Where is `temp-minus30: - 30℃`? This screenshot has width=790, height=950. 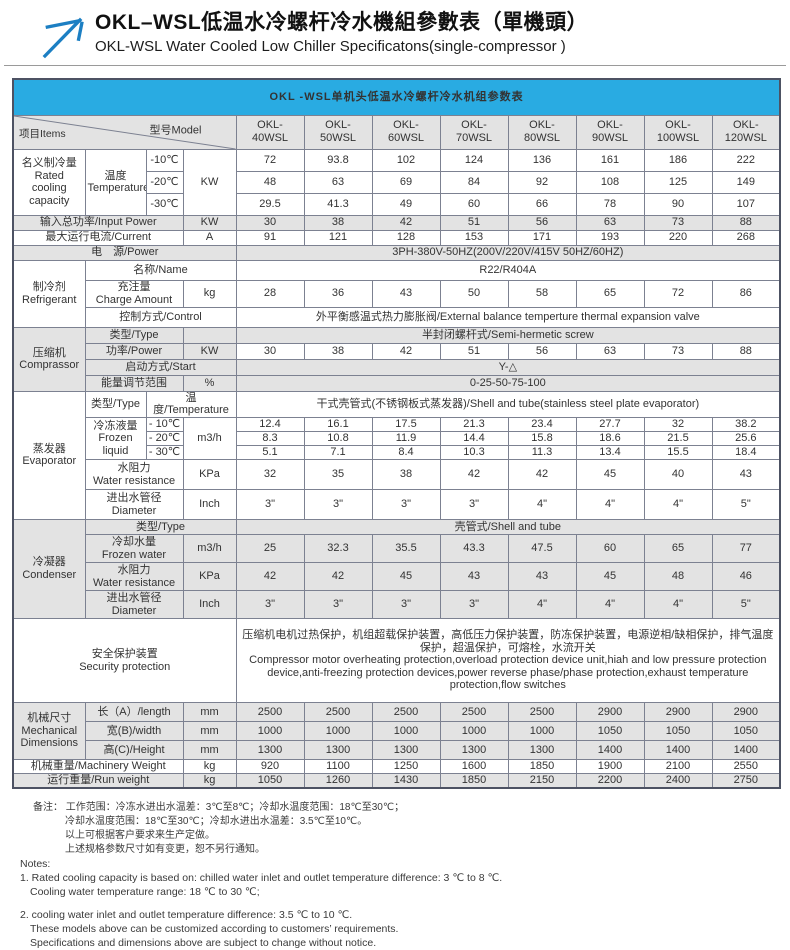 temp-minus30: - 30℃ is located at coordinates (164, 453).